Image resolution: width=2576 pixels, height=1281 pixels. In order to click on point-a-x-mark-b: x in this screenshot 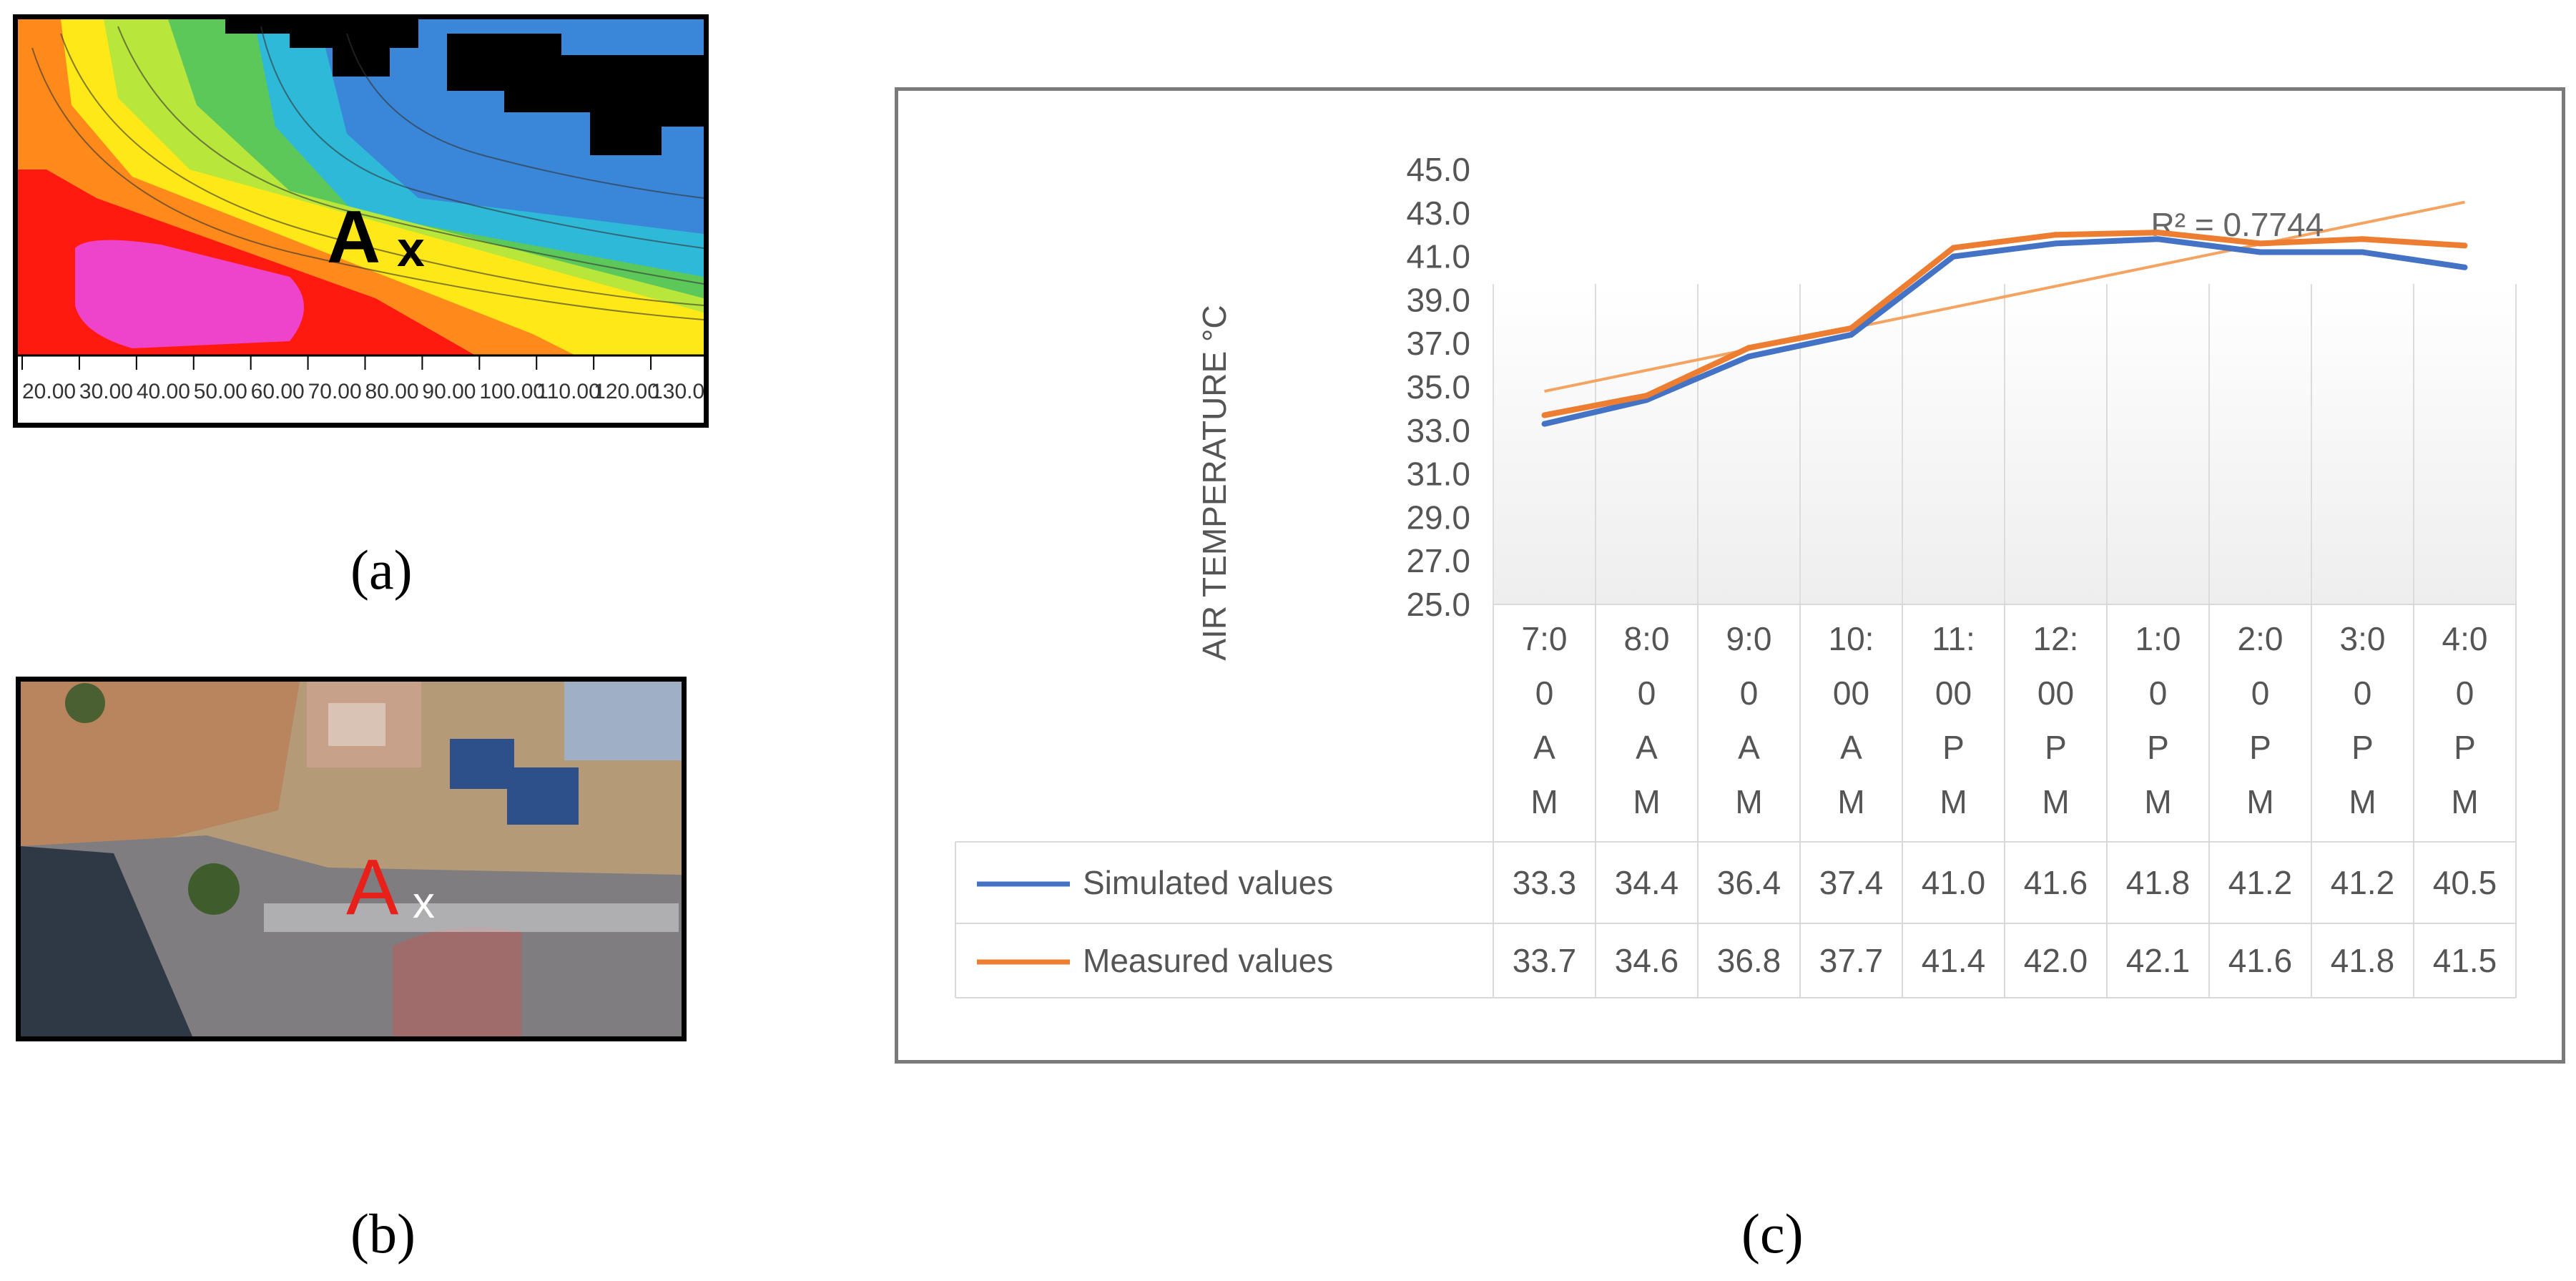, I will do `click(424, 903)`.